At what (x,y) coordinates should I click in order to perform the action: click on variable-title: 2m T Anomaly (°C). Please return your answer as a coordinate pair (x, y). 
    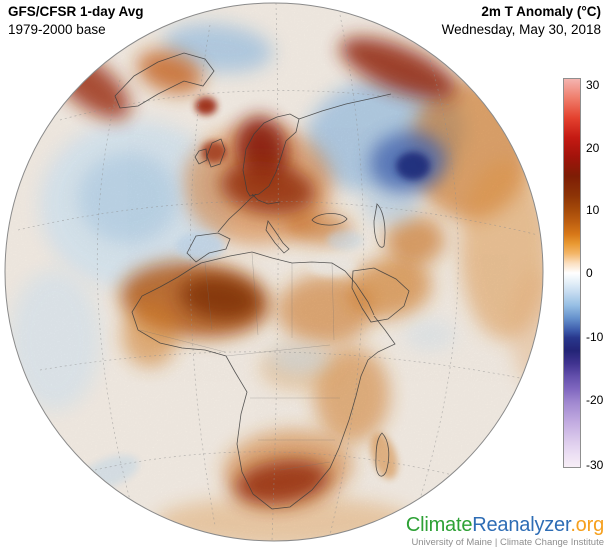
    Looking at the image, I should click on (541, 11).